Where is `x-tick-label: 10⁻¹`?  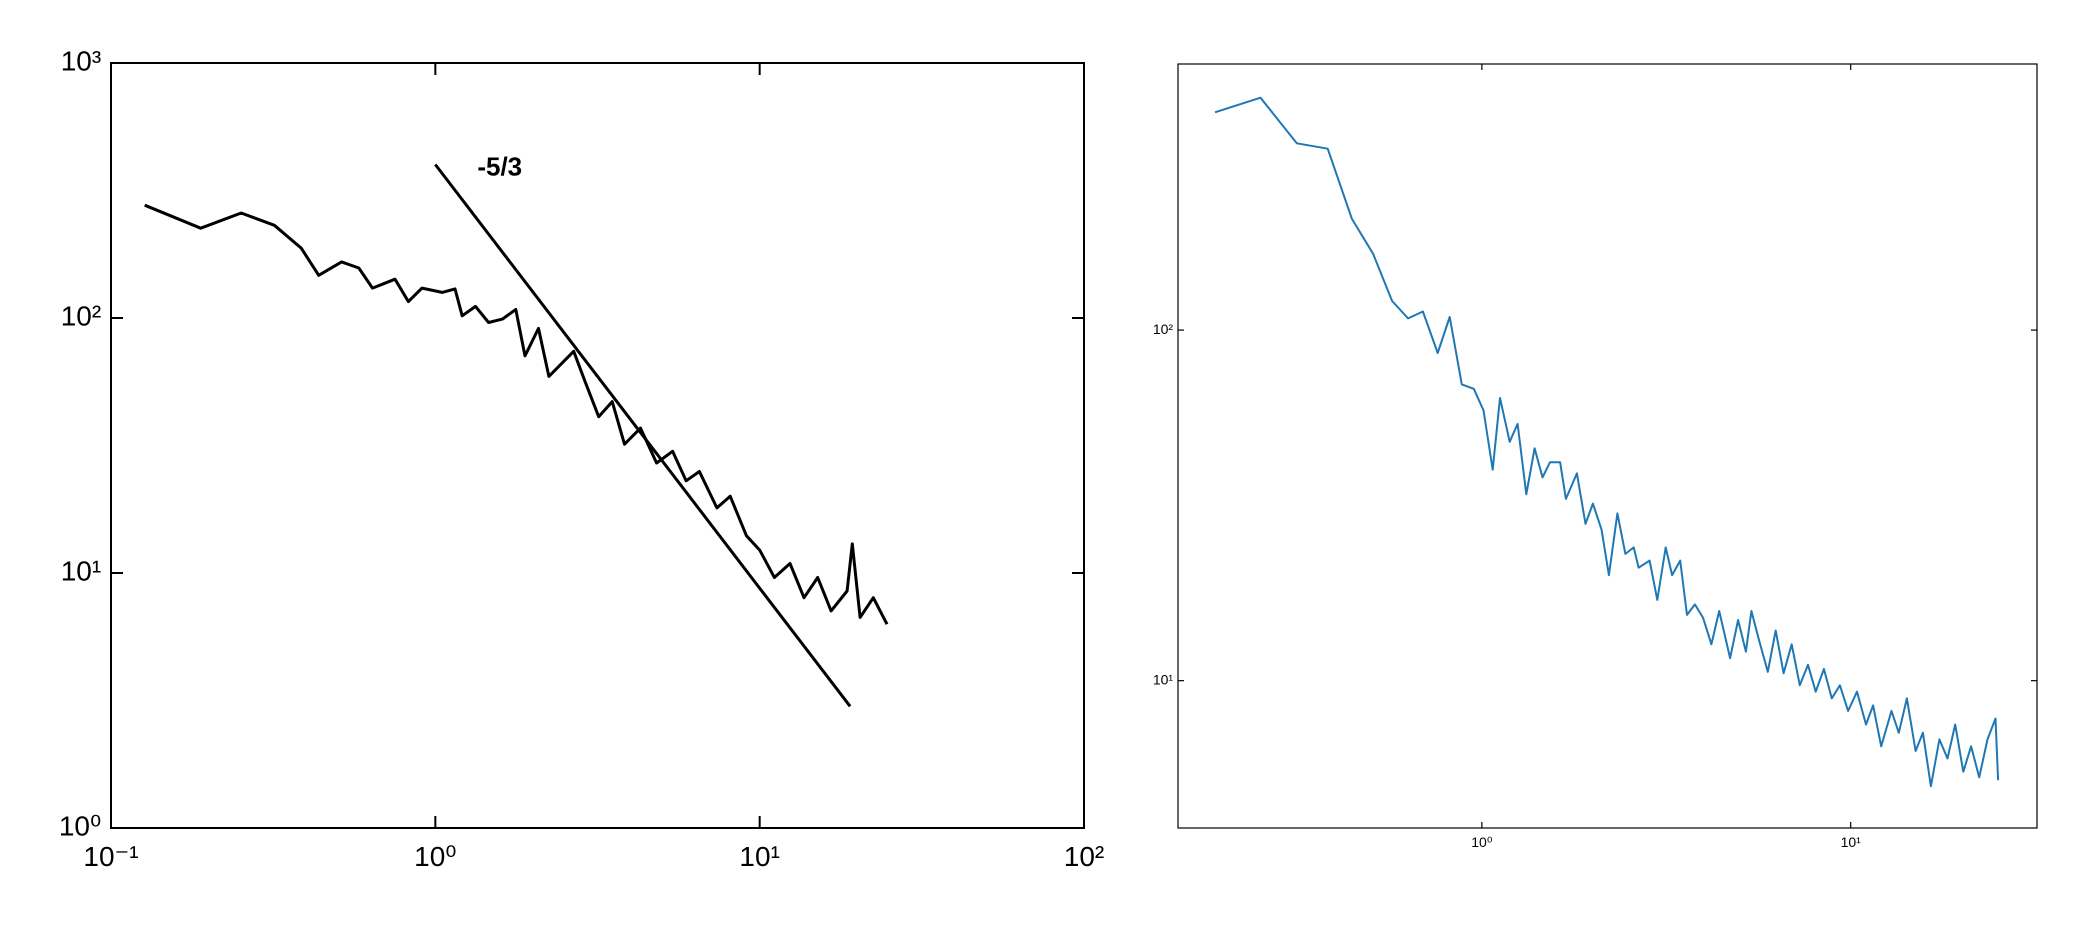 x-tick-label: 10⁻¹ is located at coordinates (110, 856).